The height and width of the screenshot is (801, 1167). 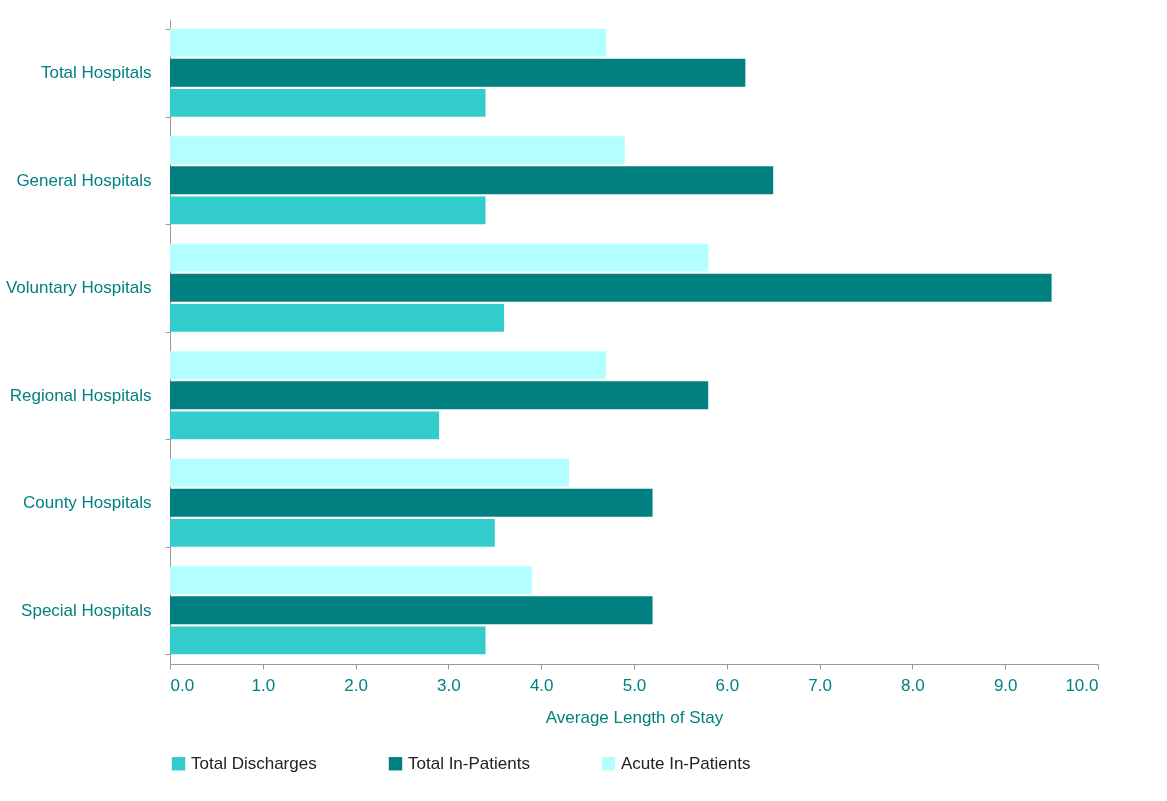 I want to click on x-tick-label: 10.0, so click(x=1082, y=685).